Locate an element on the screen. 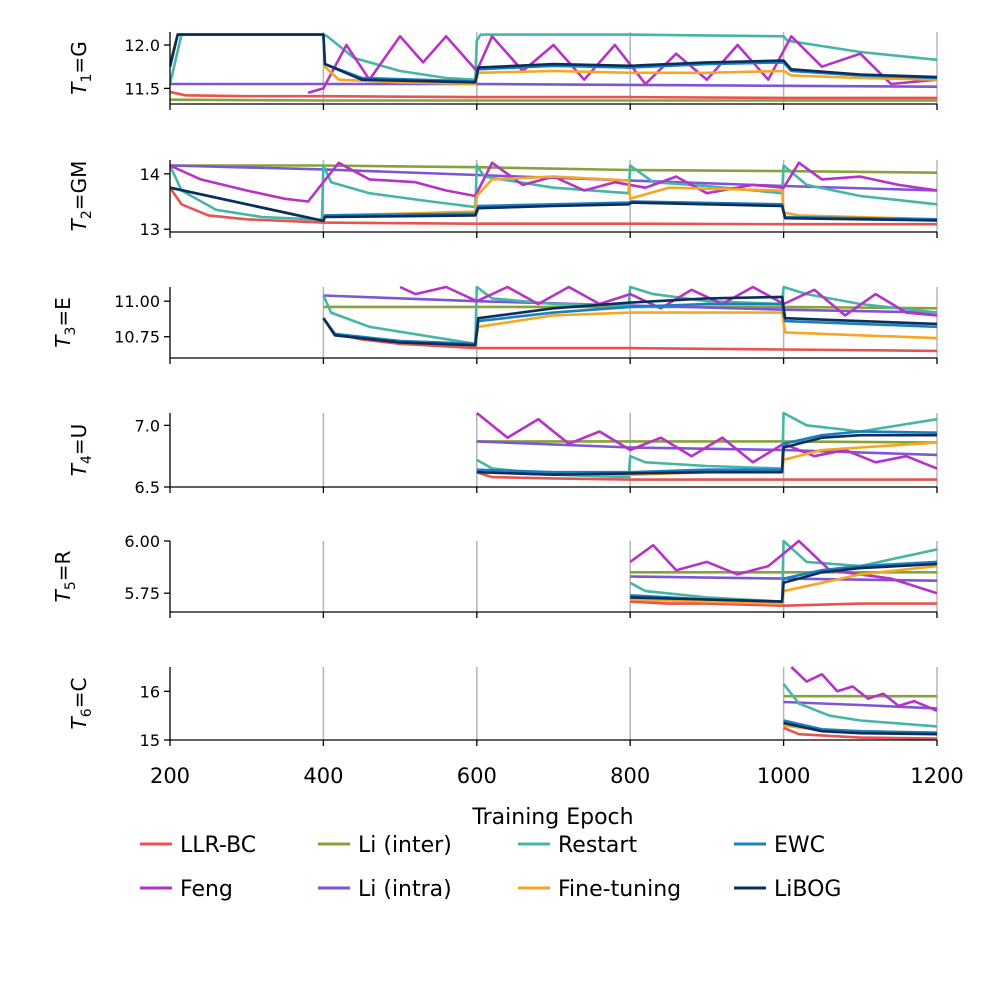 Image resolution: width=997 pixels, height=997 pixels. panel-4: 6.5 7.0 T4=U is located at coordinates (502, 454).